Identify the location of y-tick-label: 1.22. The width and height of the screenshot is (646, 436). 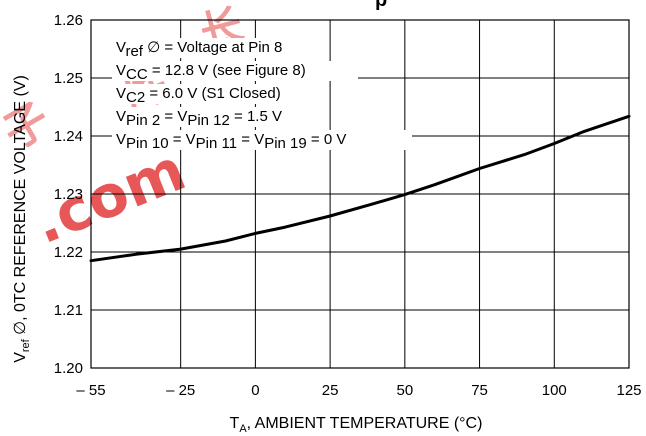
(68, 252).